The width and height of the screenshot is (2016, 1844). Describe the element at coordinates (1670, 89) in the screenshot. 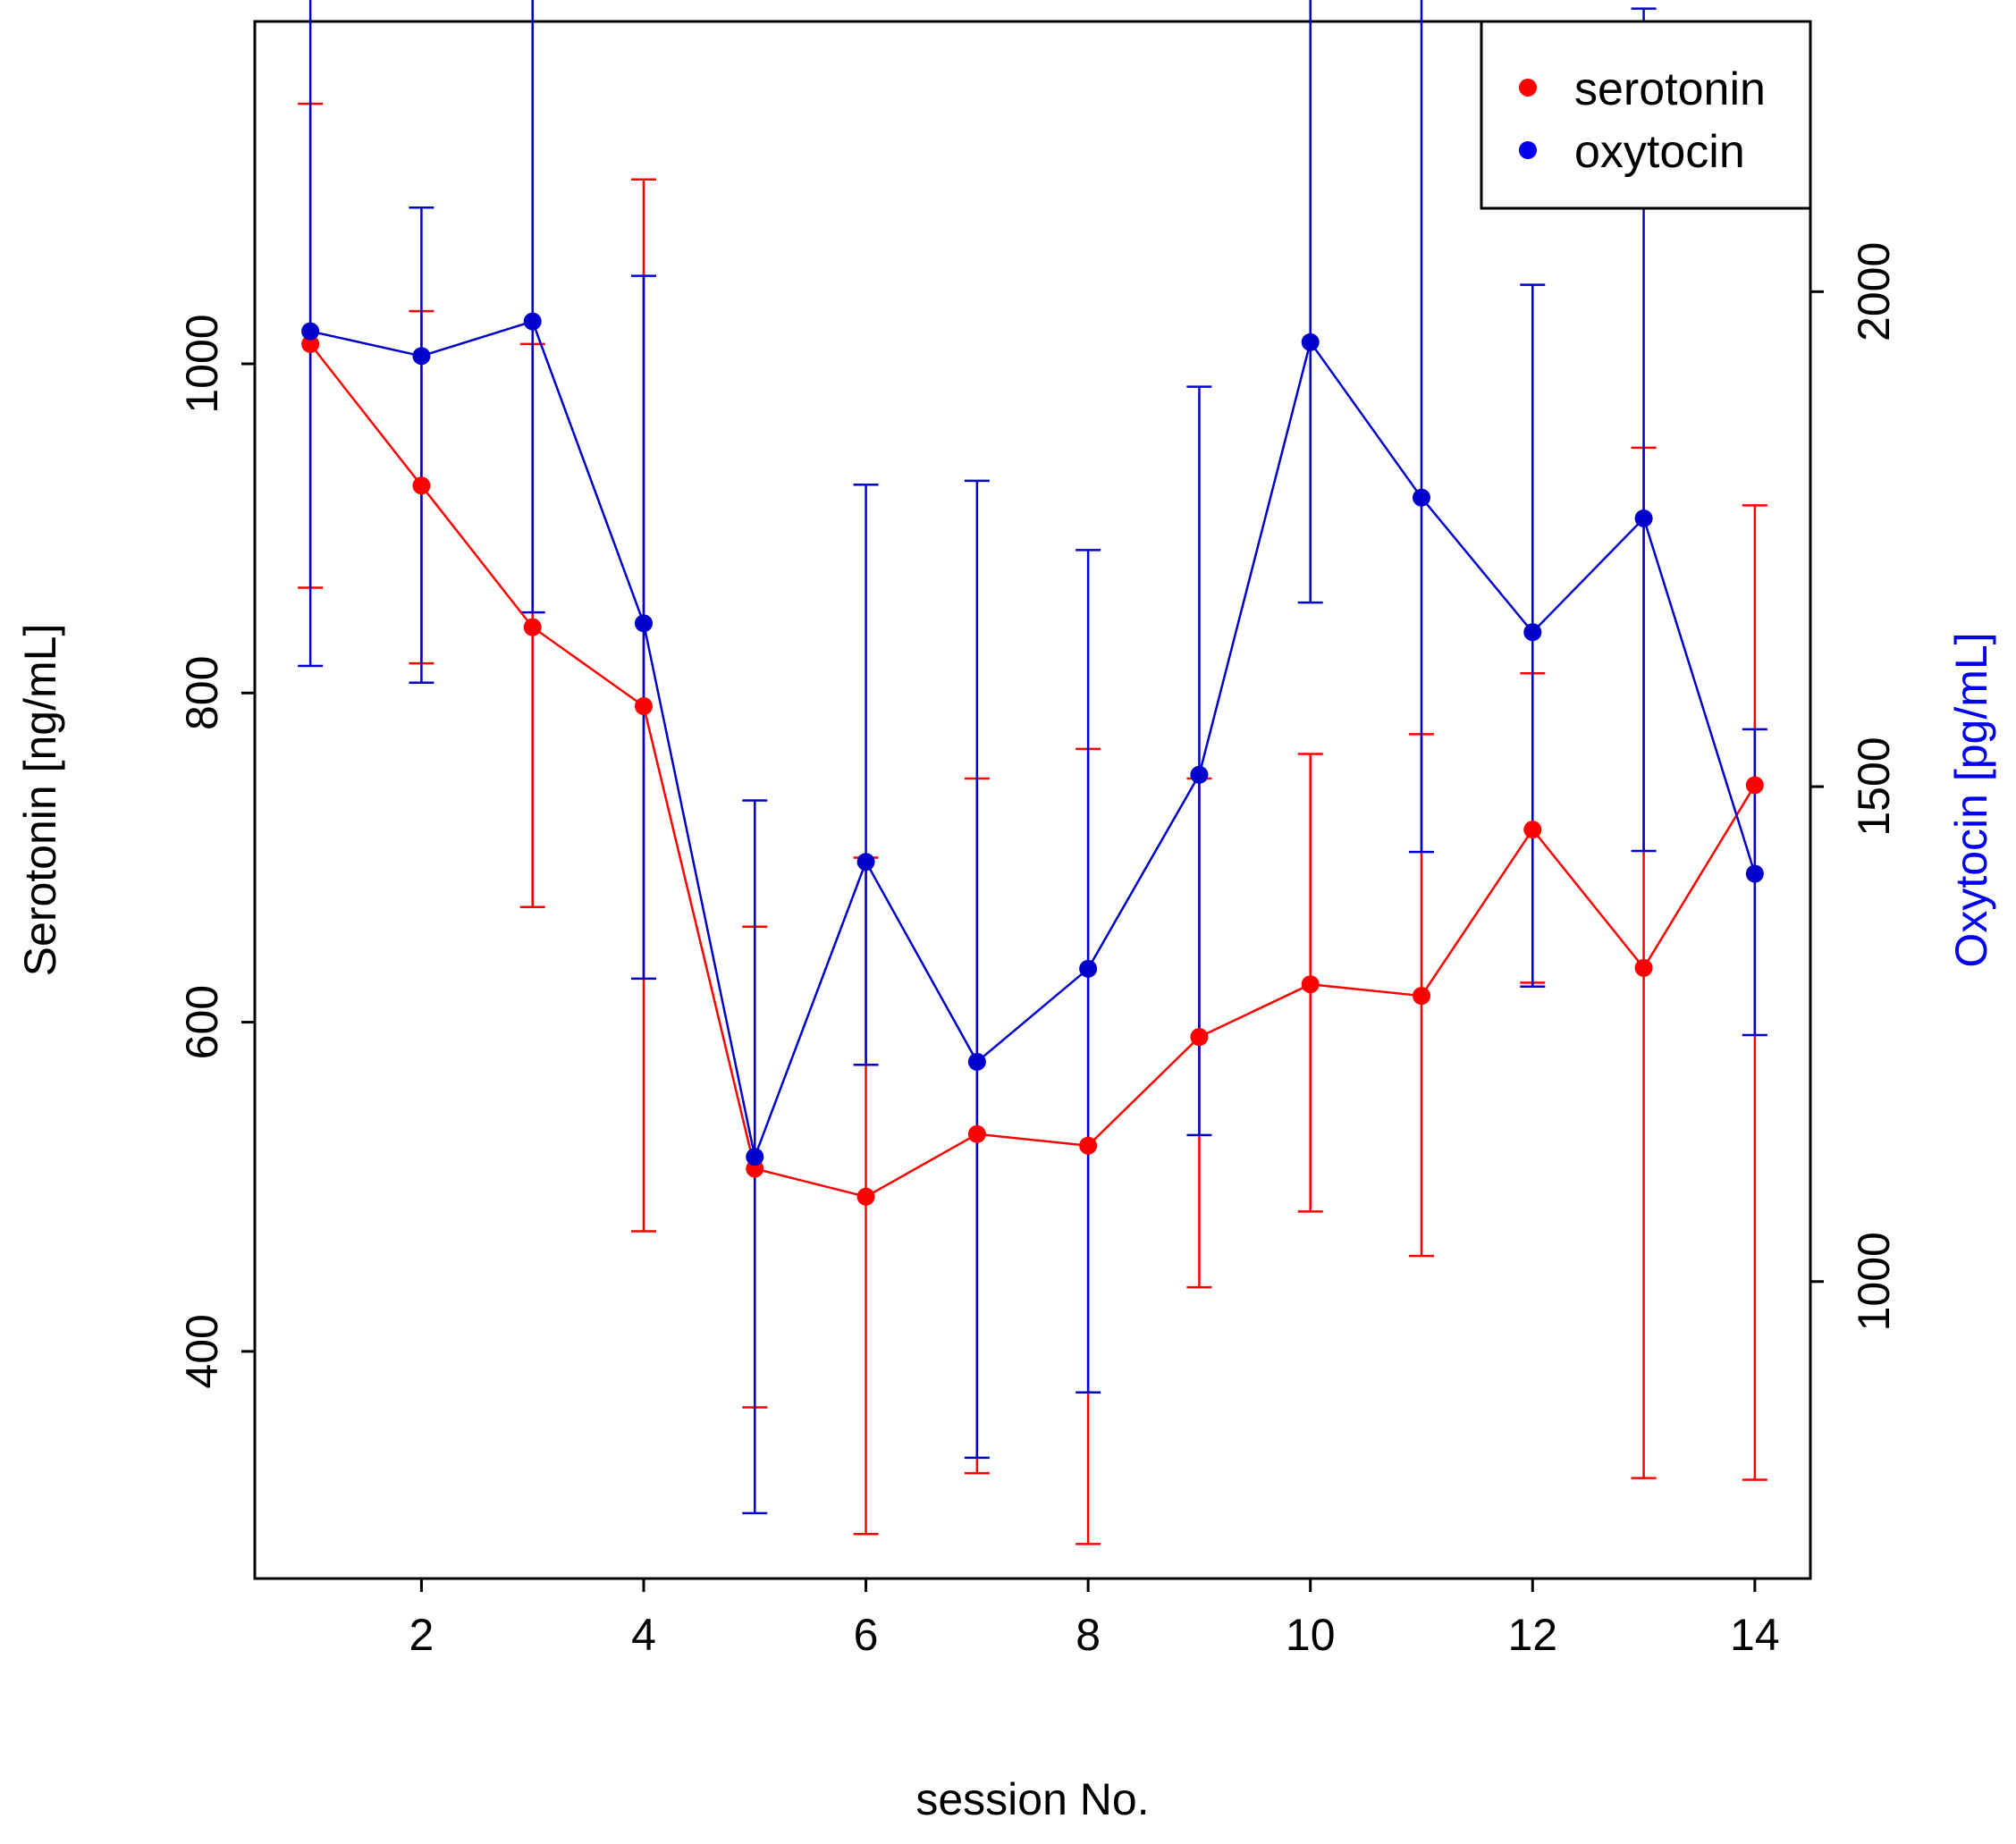

I see `legend-label-serotonin: serotonin` at that location.